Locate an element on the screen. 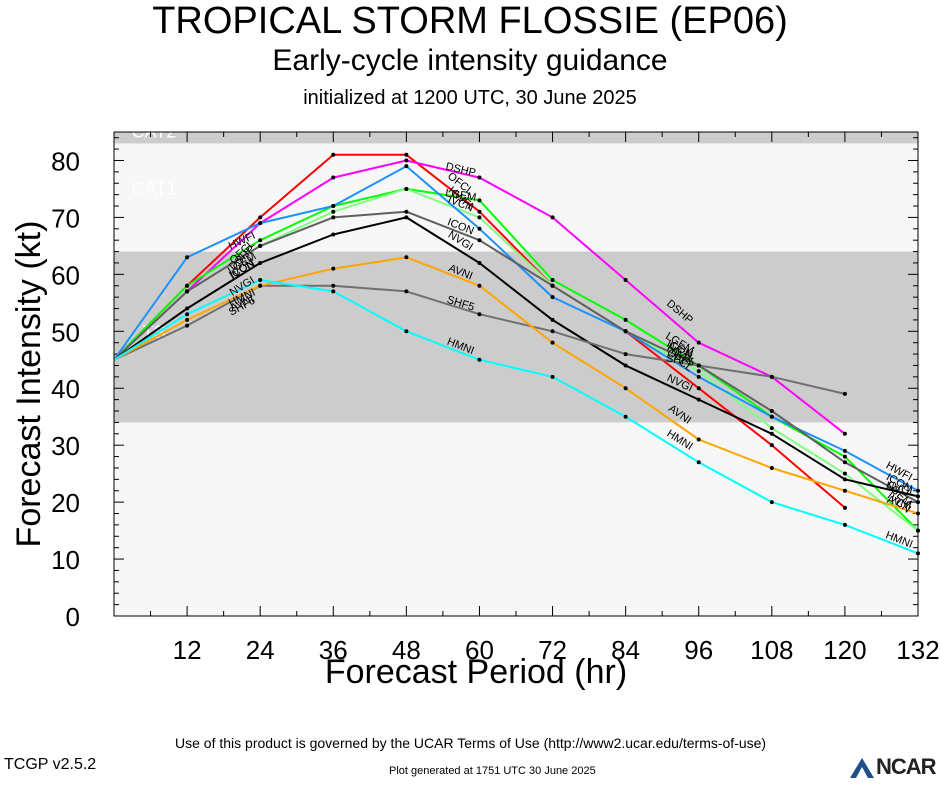 The image size is (940, 785). x-tick-label: 108 is located at coordinates (771, 650).